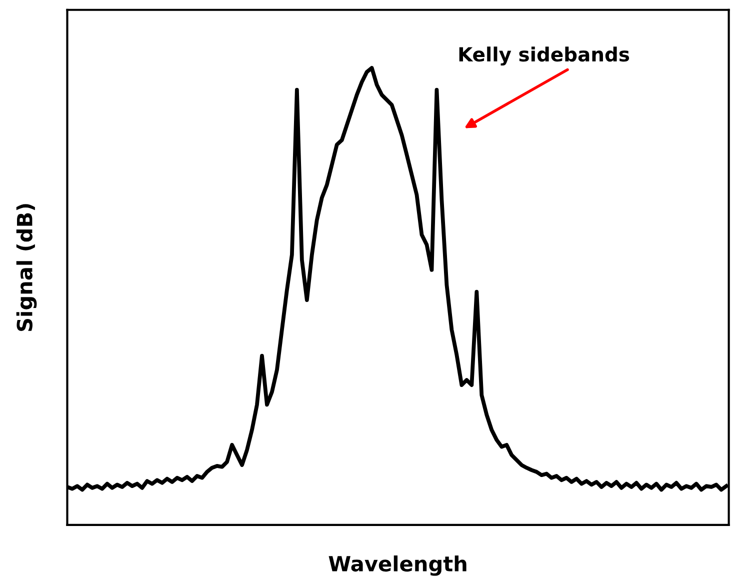 The height and width of the screenshot is (580, 731). What do you see at coordinates (26, 267) in the screenshot?
I see `y-axis-title: Signal (dB)` at bounding box center [26, 267].